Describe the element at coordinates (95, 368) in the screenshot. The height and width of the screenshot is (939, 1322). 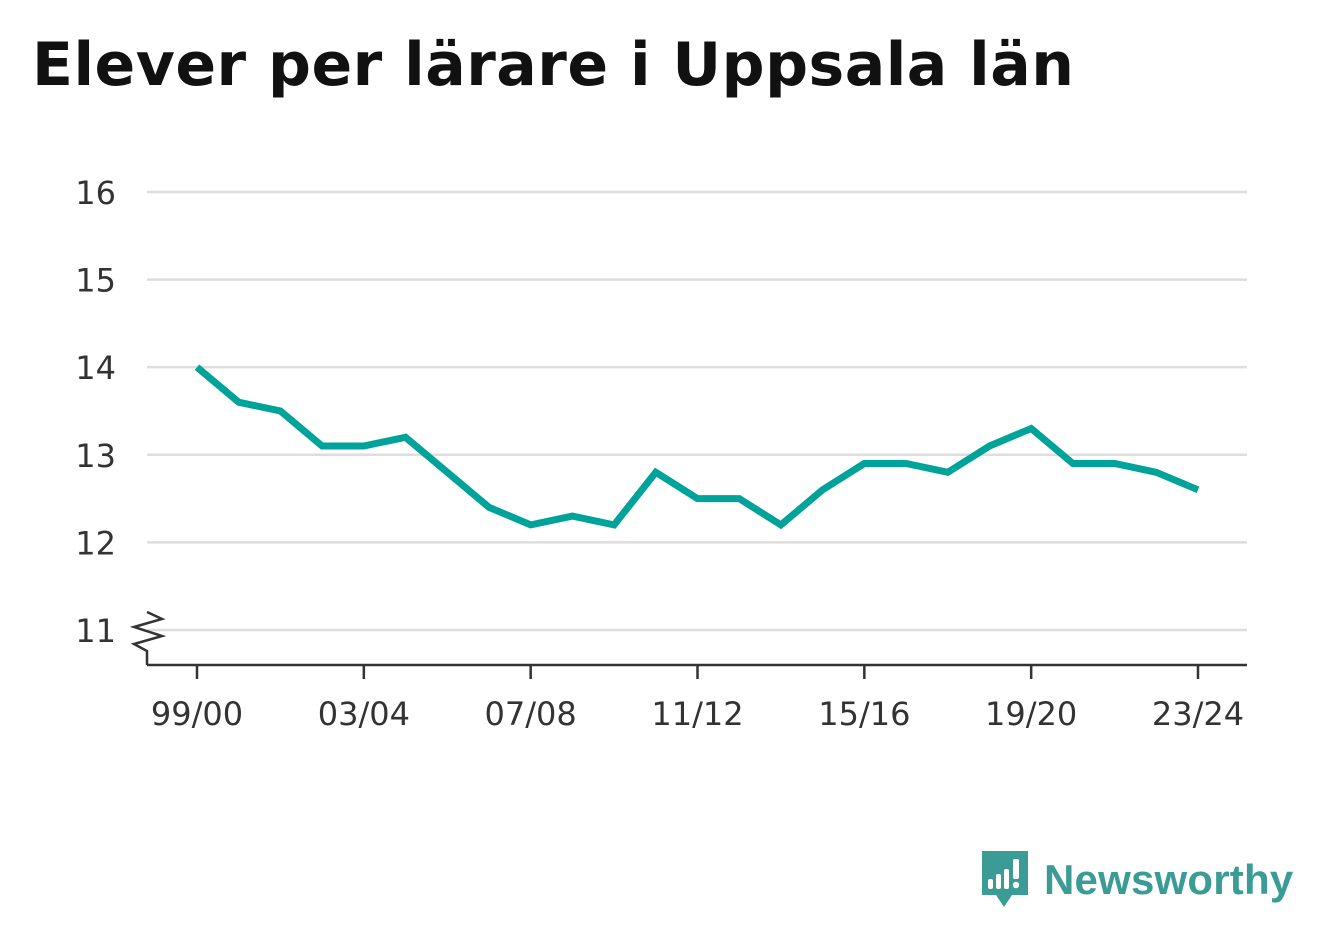
I see `y-tick-label: 14` at that location.